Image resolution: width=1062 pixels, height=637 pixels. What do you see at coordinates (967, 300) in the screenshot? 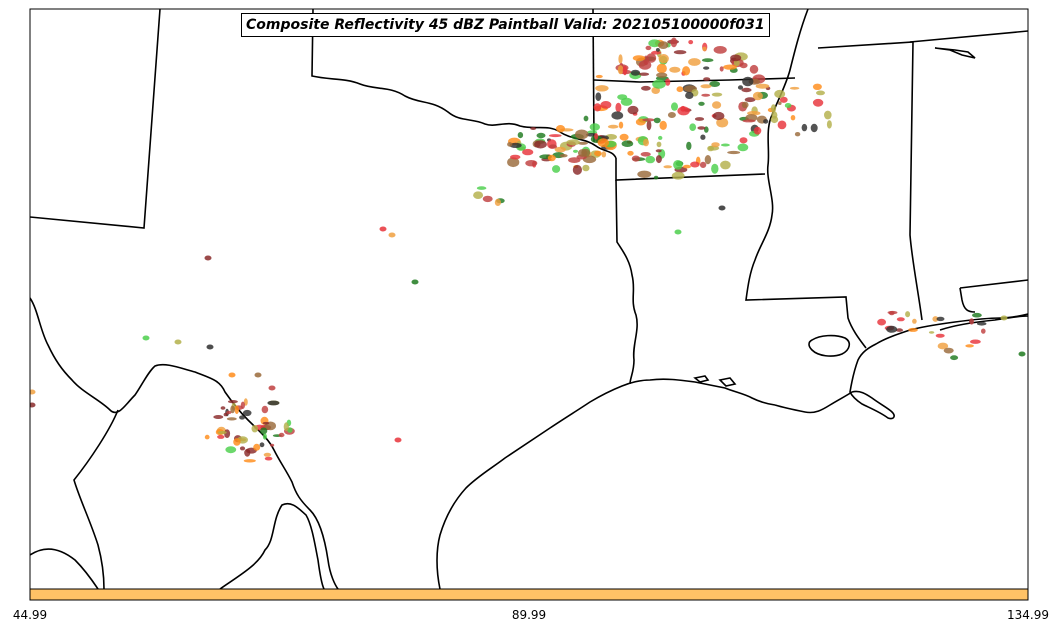
I see `al-fl-east` at bounding box center [967, 300].